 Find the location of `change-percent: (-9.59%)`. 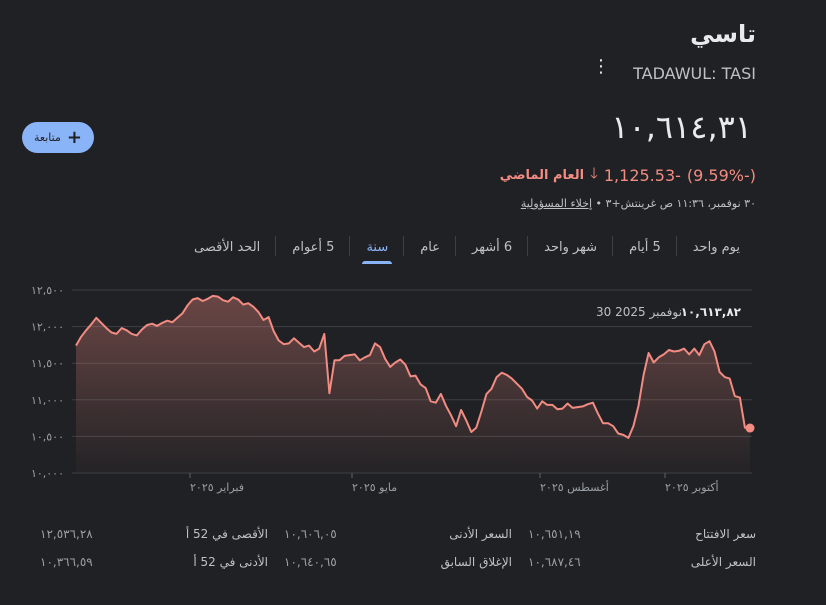

change-percent: (-9.59%) is located at coordinates (721, 175).